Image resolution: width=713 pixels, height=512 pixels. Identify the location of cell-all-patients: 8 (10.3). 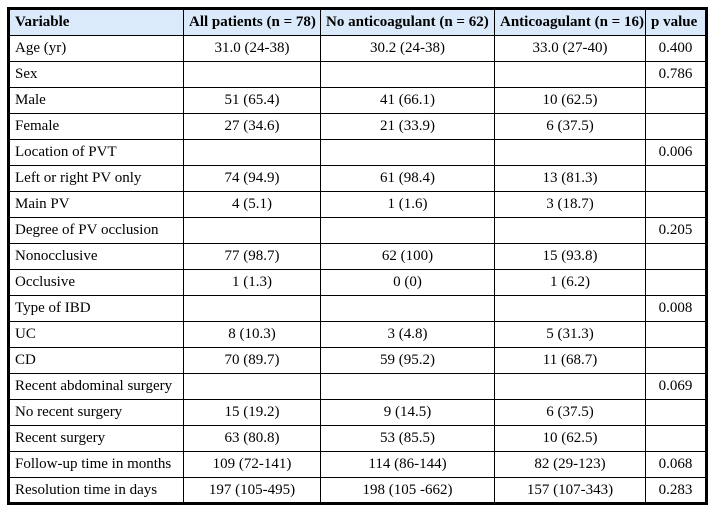
(252, 334).